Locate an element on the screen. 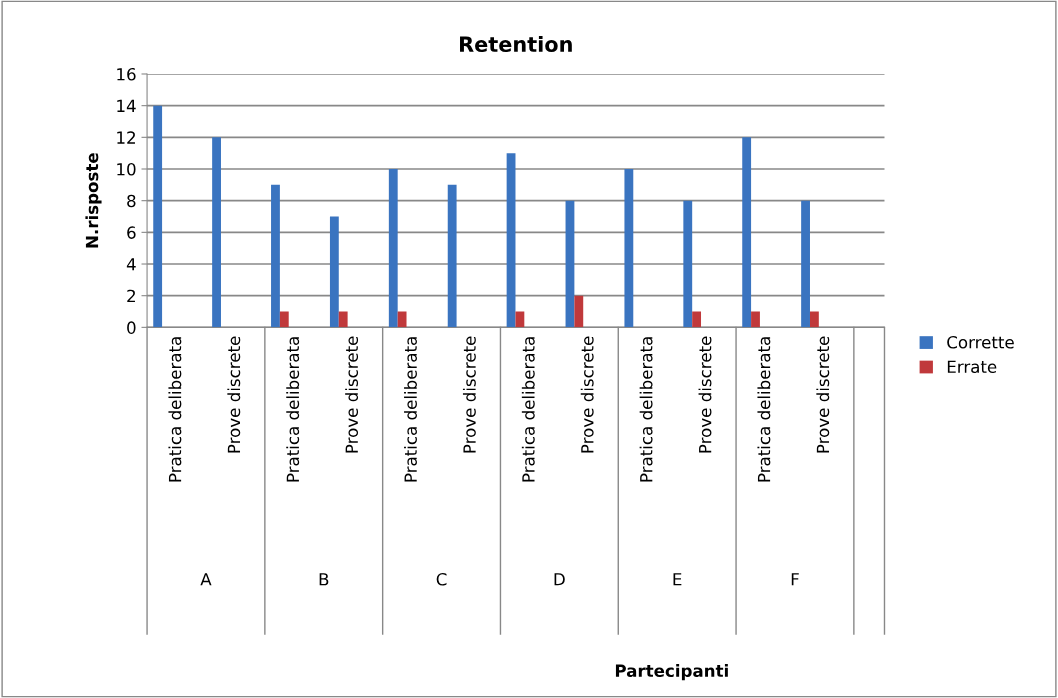 The image size is (1058, 698). text: D is located at coordinates (559, 579).